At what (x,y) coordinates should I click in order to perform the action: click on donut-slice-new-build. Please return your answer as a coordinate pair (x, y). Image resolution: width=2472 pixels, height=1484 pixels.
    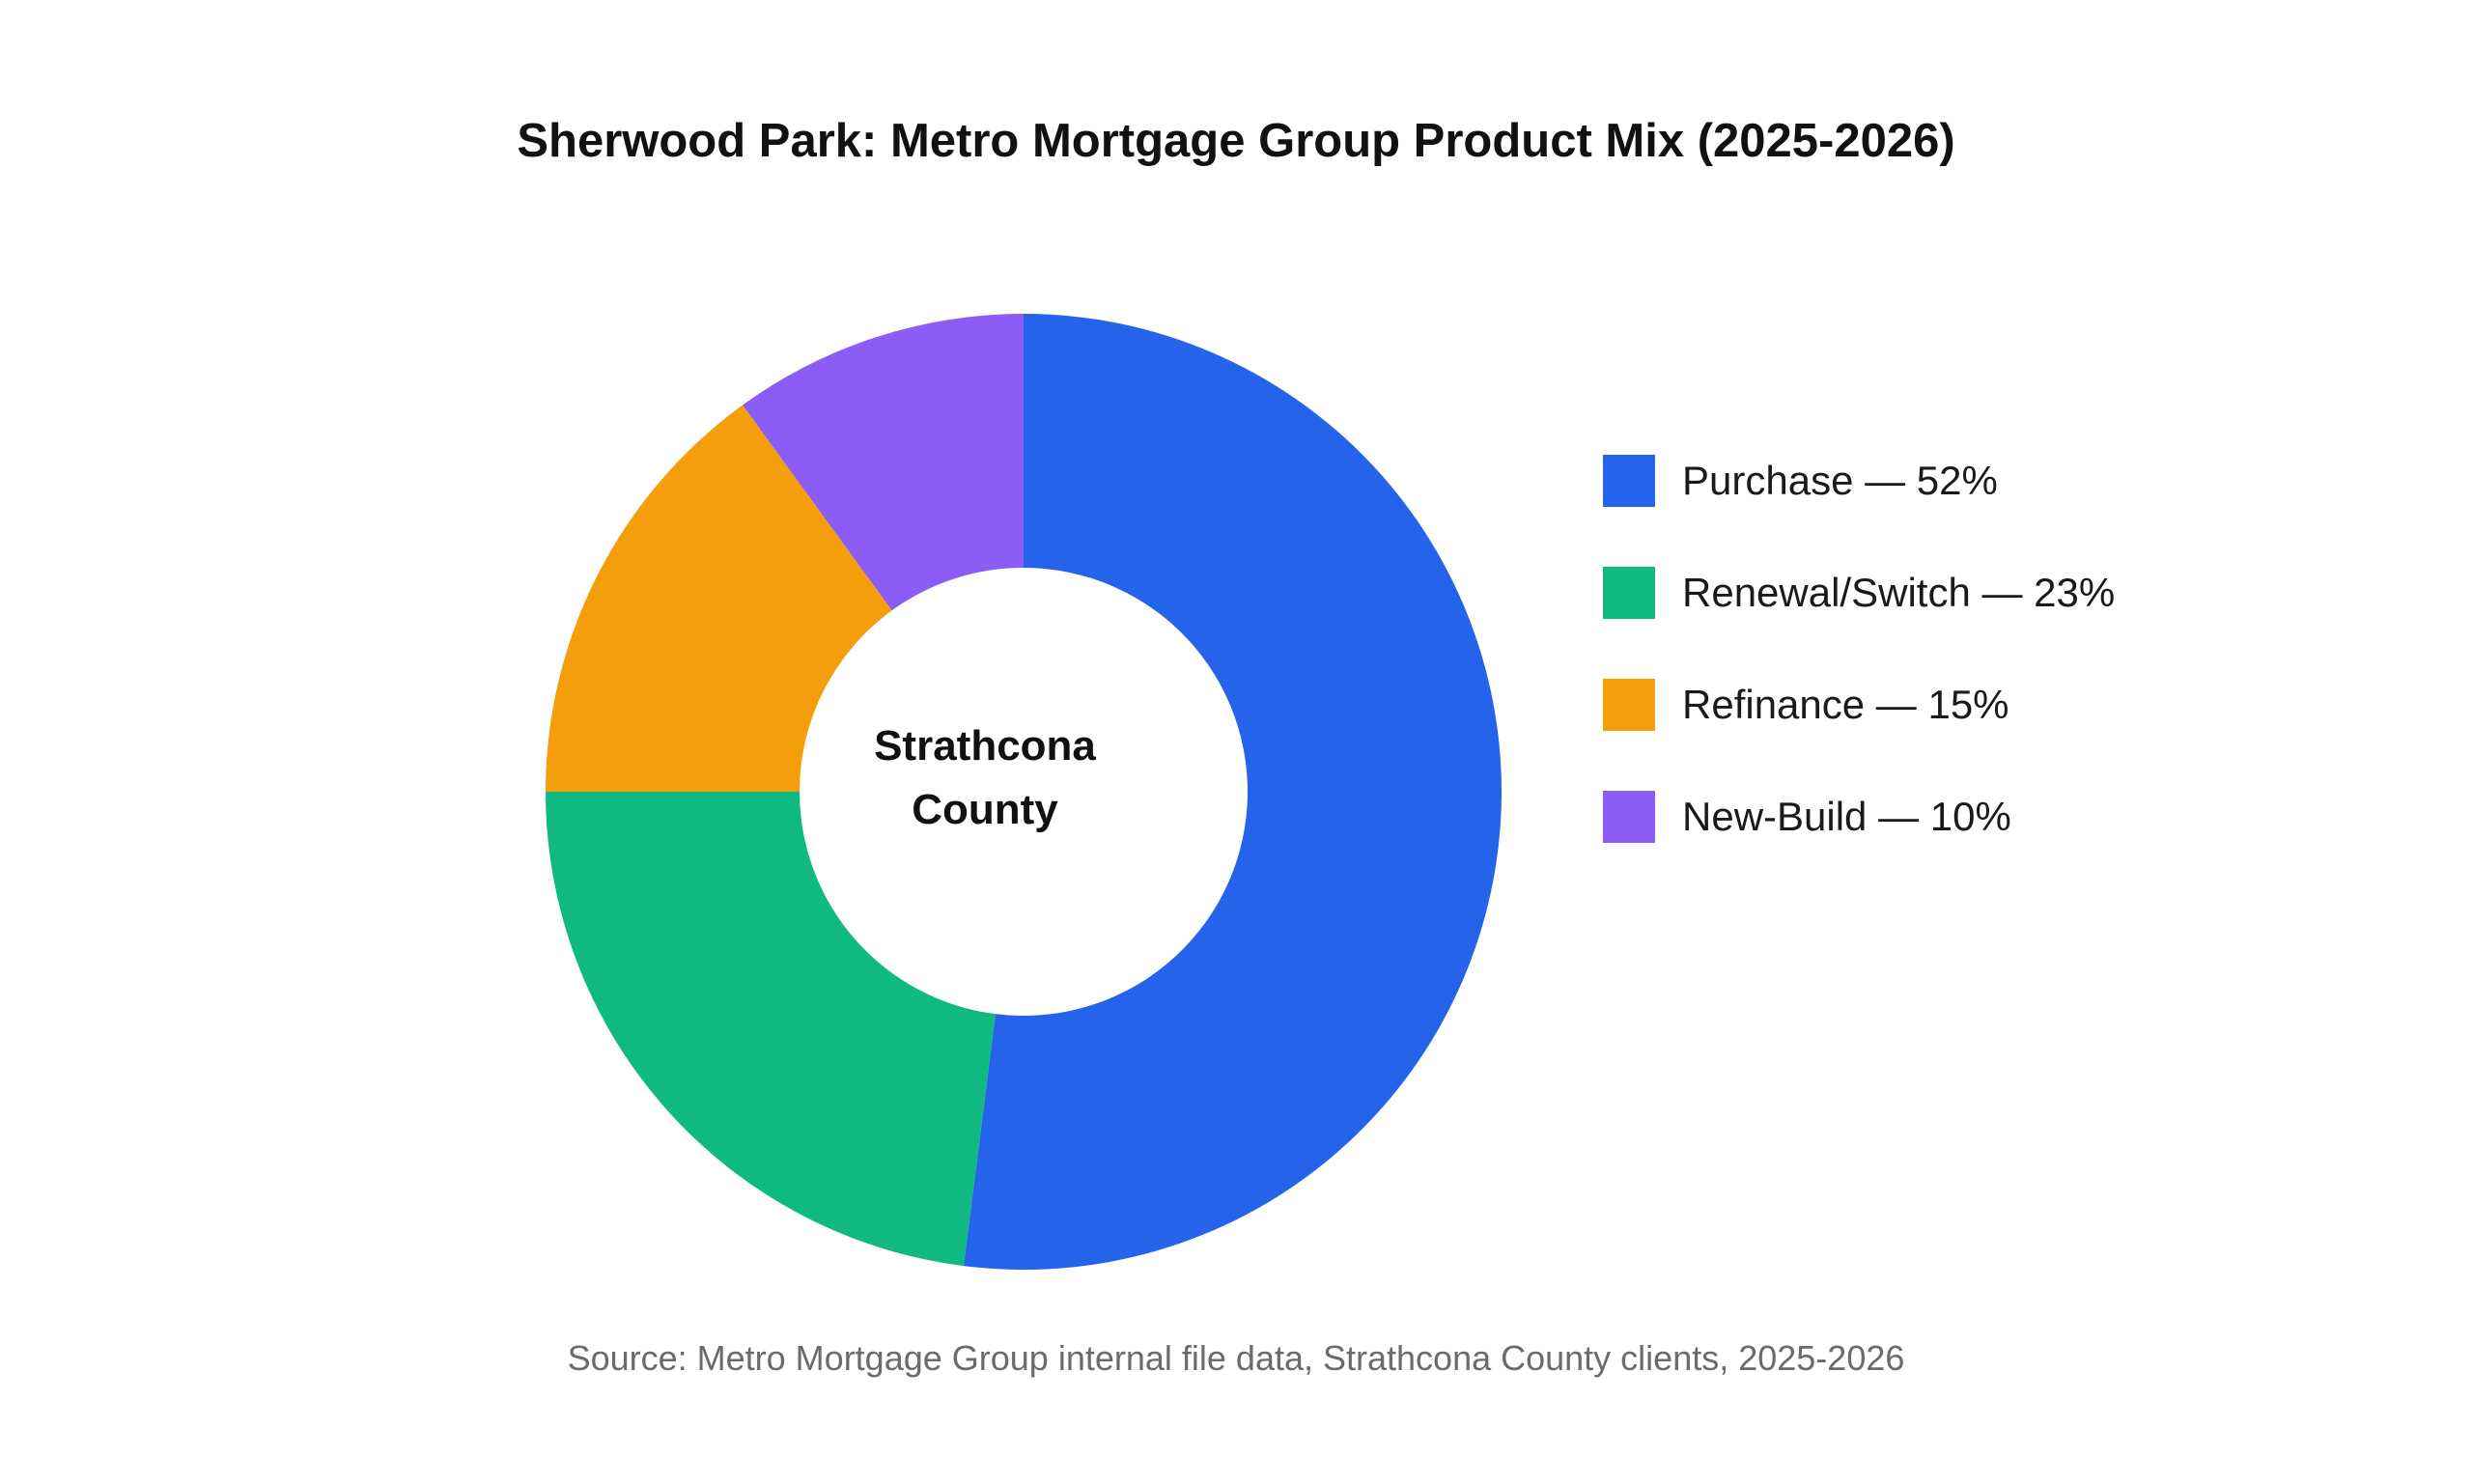
    Looking at the image, I should click on (883, 463).